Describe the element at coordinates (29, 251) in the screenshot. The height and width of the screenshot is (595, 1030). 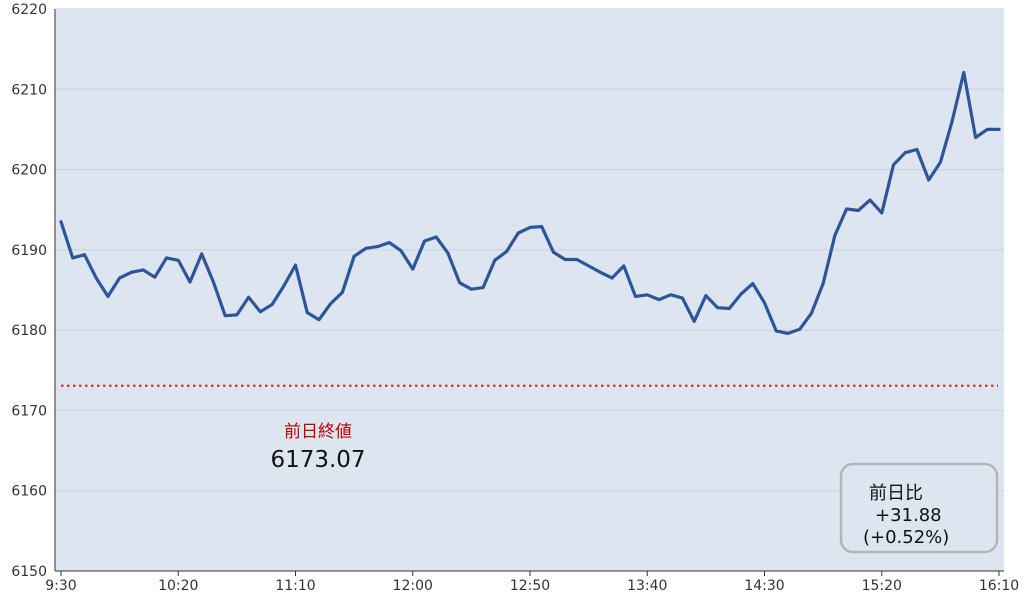
I see `y-tick-label: 6190` at that location.